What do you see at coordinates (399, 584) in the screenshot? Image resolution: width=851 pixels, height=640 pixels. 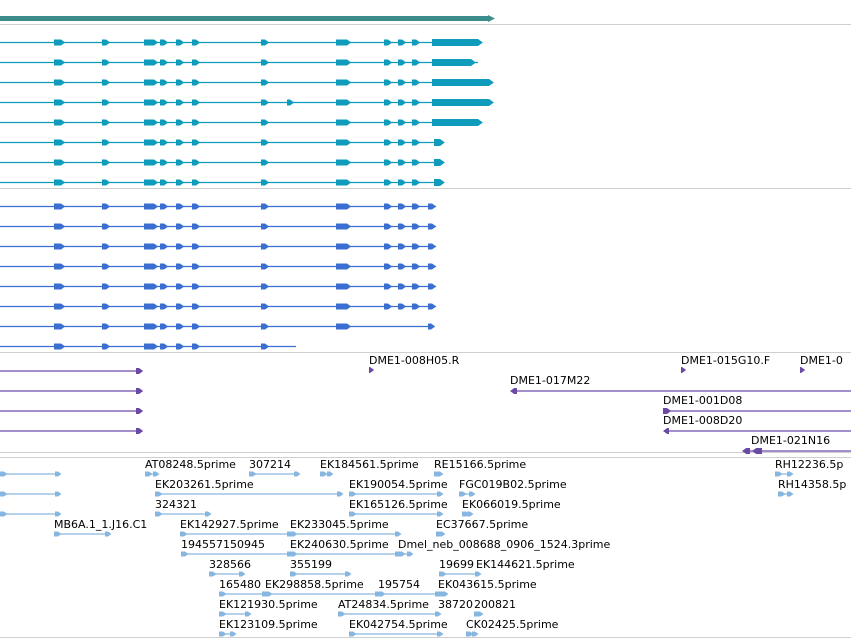 I see `est-label: 195754` at bounding box center [399, 584].